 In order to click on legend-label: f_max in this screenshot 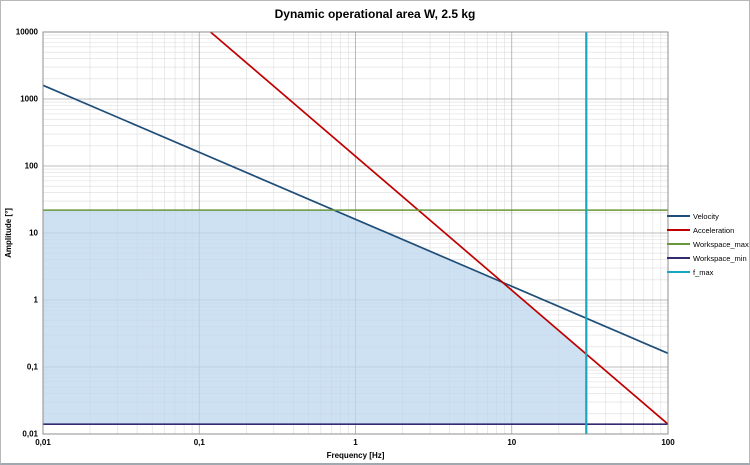, I will do `click(703, 272)`.